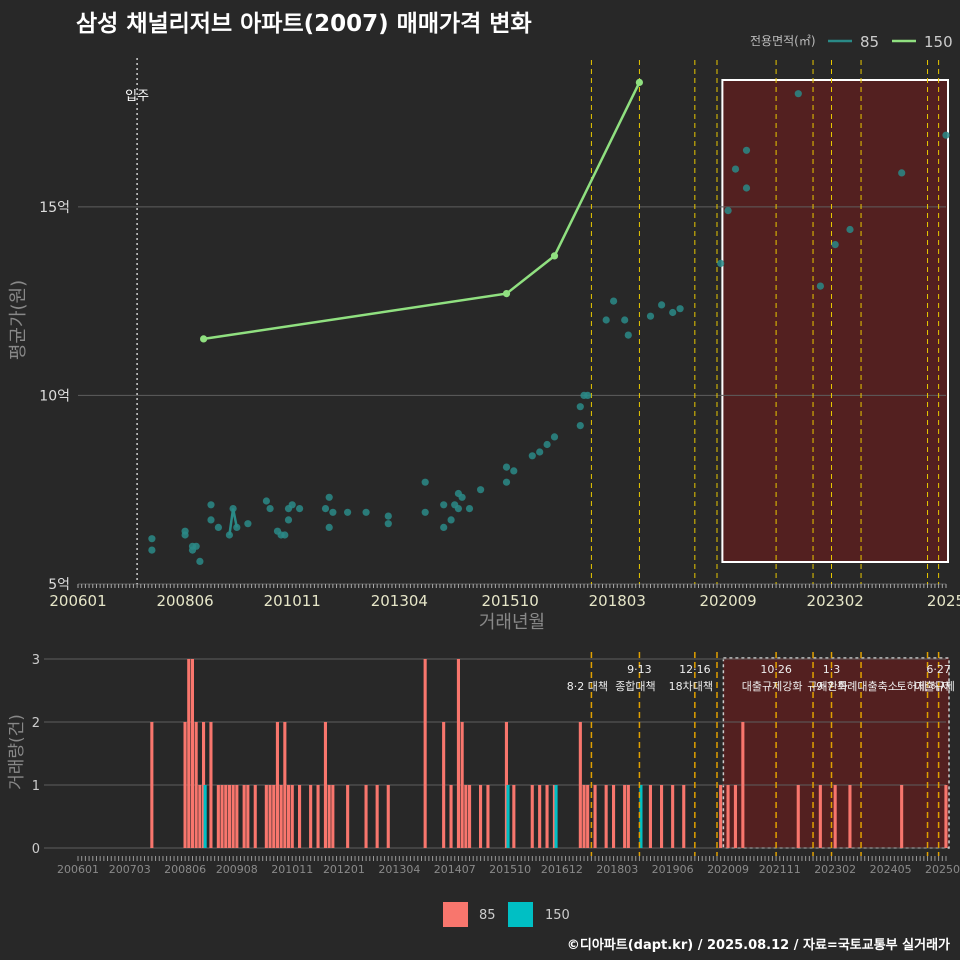 The width and height of the screenshot is (960, 960). I want to click on volume-ytick-label: 1, so click(36, 786).